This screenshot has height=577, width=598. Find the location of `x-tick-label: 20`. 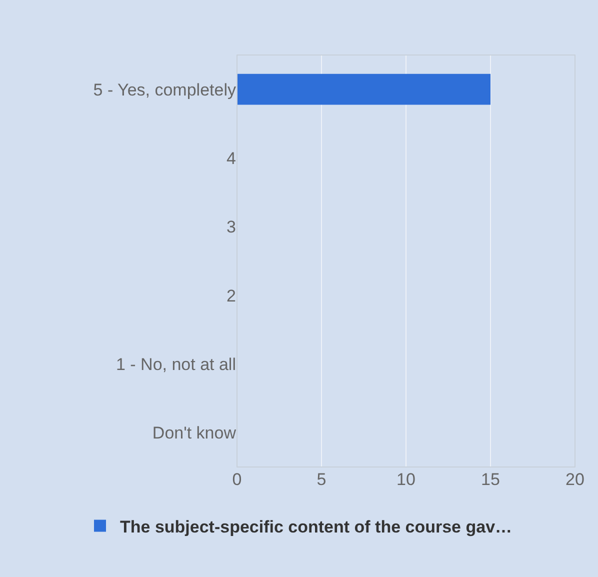

x-tick-label: 20 is located at coordinates (575, 479).